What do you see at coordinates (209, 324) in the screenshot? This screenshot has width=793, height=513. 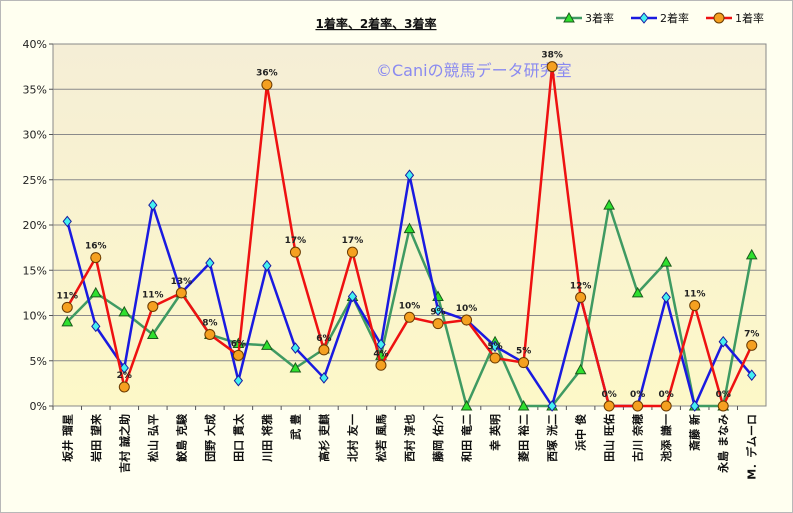 I see `data-label: 8%` at bounding box center [209, 324].